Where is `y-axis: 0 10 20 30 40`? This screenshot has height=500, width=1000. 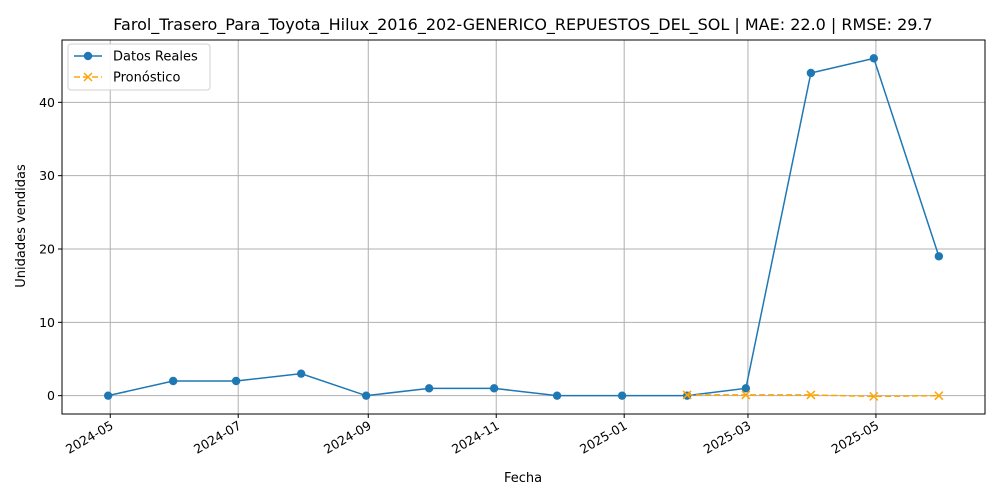
y-axis: 0 10 20 30 40 is located at coordinates (50, 249).